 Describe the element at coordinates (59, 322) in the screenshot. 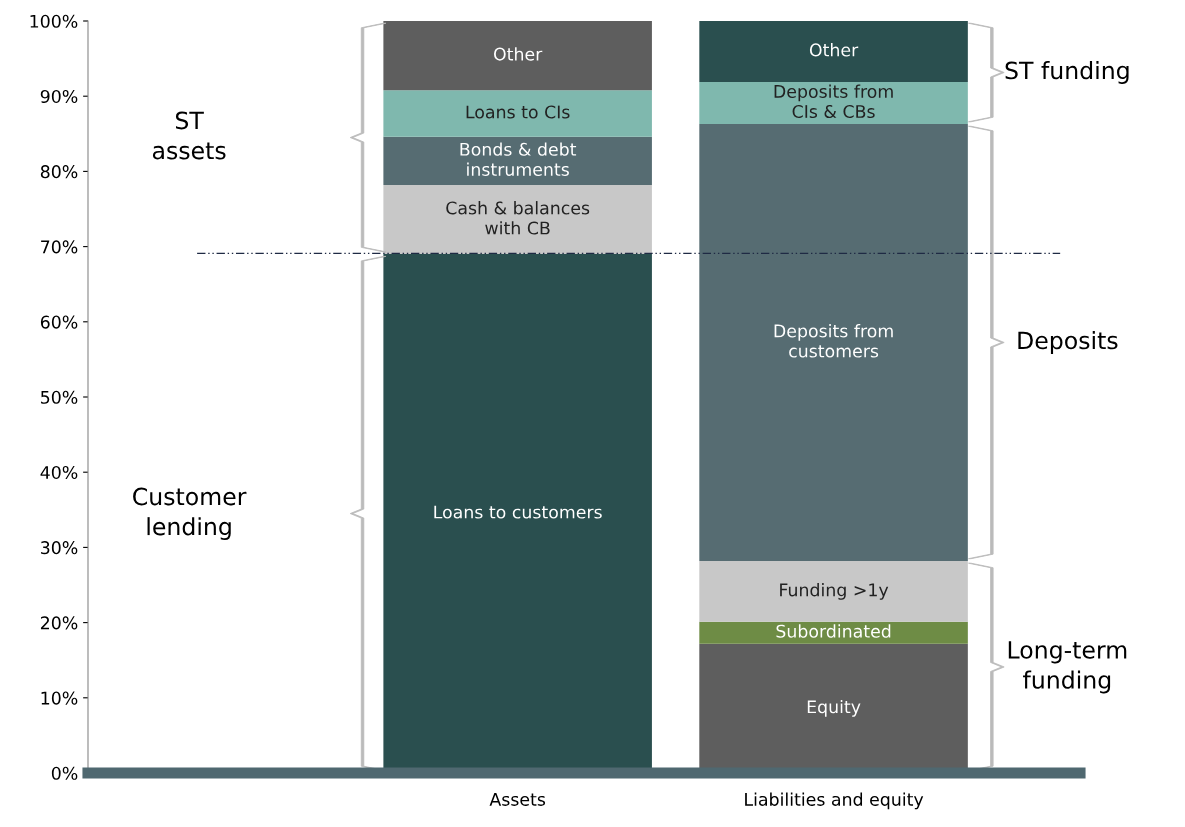

I see `y-tick-label: 60%` at that location.